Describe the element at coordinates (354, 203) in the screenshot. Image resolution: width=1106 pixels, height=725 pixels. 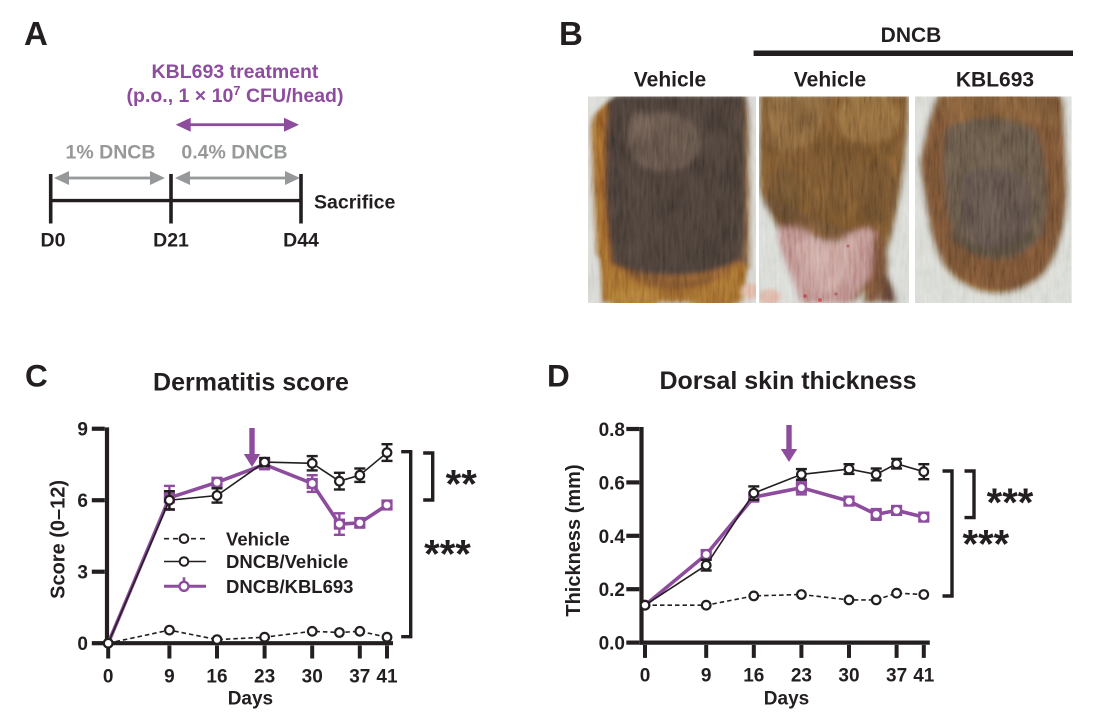
I see `svg-text: Sacrifice` at that location.